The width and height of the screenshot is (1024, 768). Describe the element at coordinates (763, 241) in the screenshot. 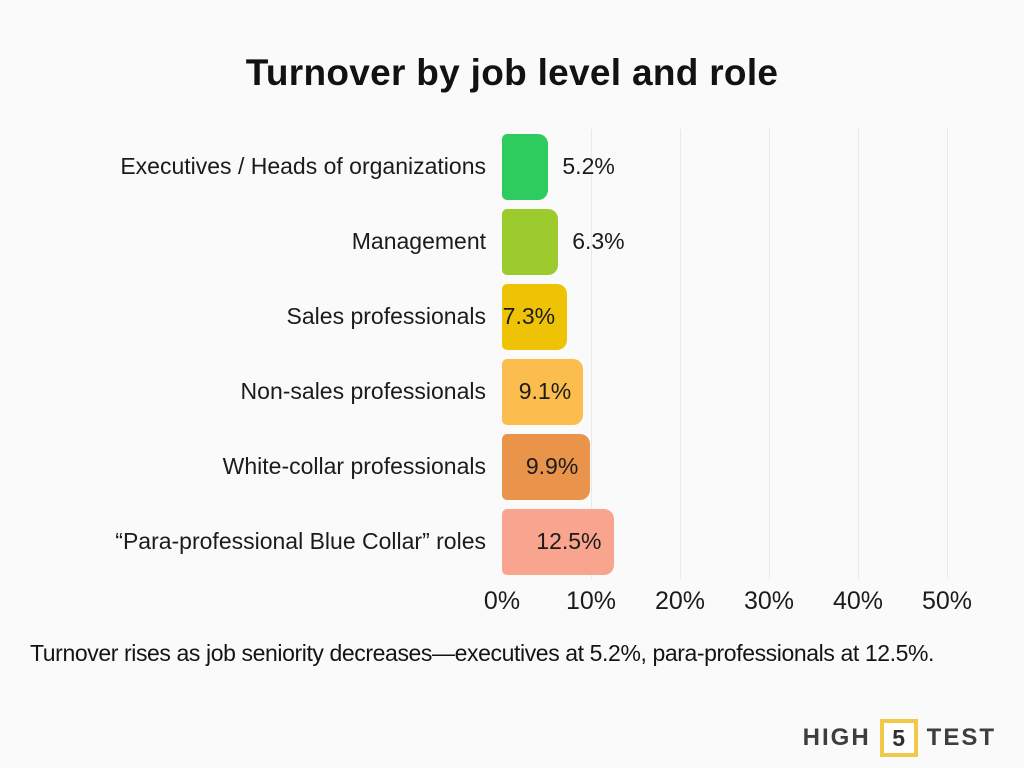

I see `plot-area: 6.3%` at that location.